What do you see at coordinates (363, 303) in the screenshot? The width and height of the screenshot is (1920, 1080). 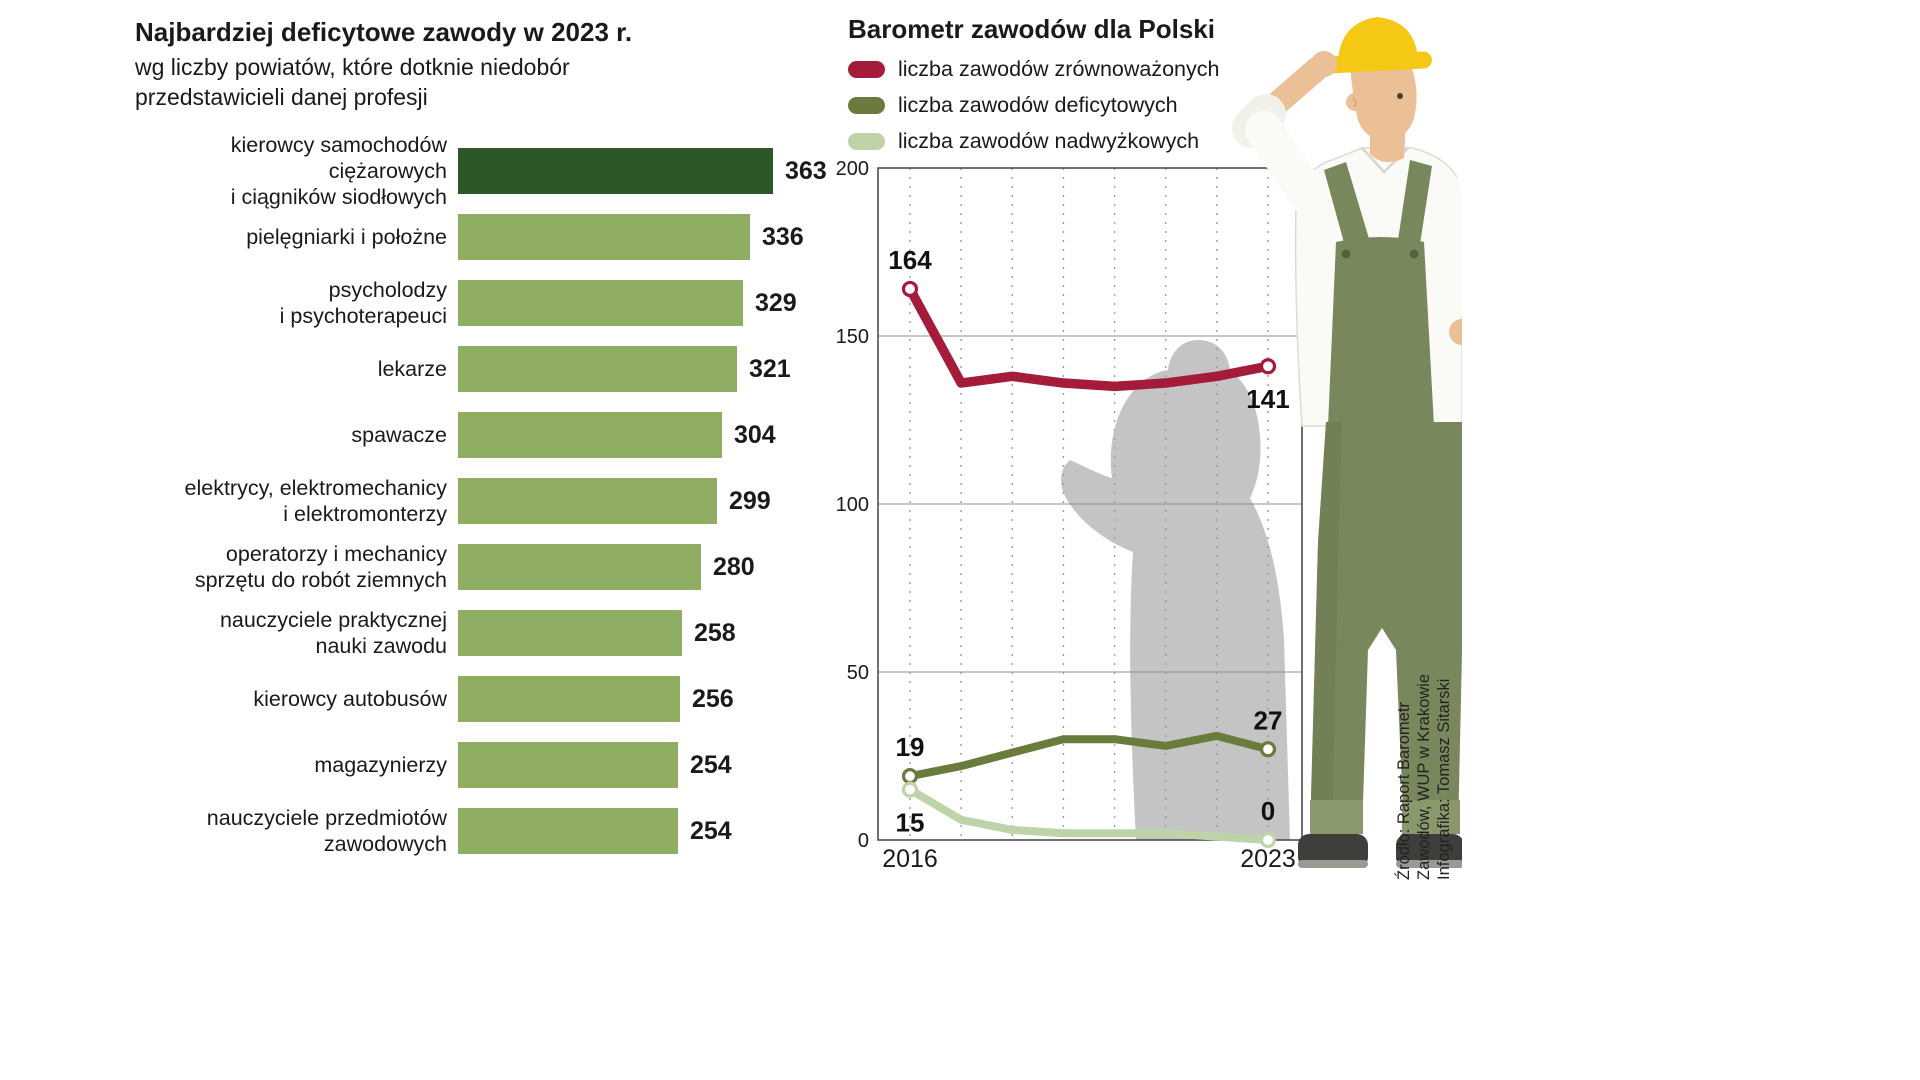 I see `bar-category-label: psycholodzy i psychoterapeuci` at bounding box center [363, 303].